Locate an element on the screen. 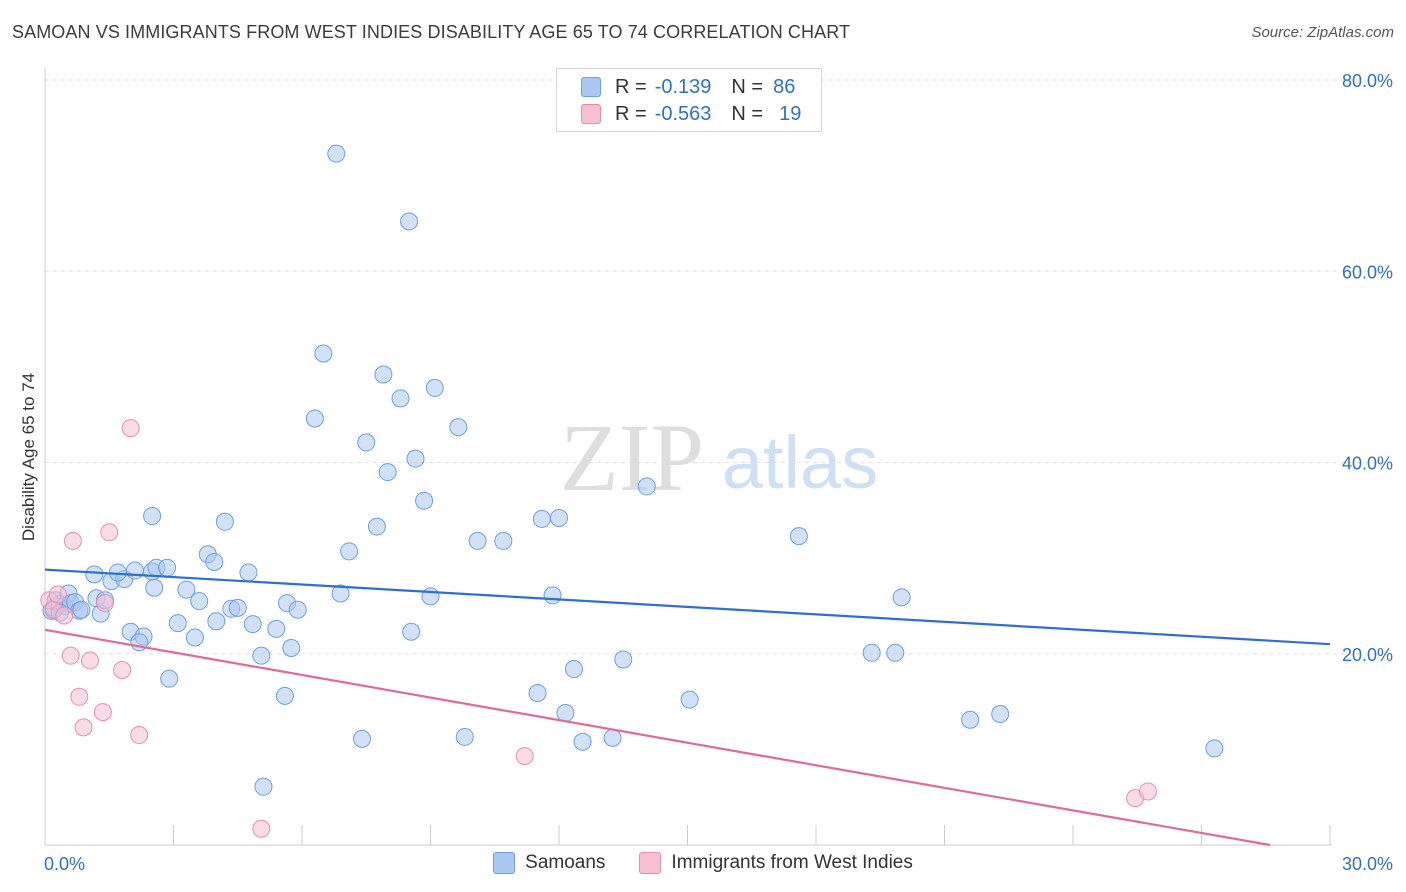 Image resolution: width=1406 pixels, height=892 pixels. y-tick-label: 40.0% is located at coordinates (1367, 464).